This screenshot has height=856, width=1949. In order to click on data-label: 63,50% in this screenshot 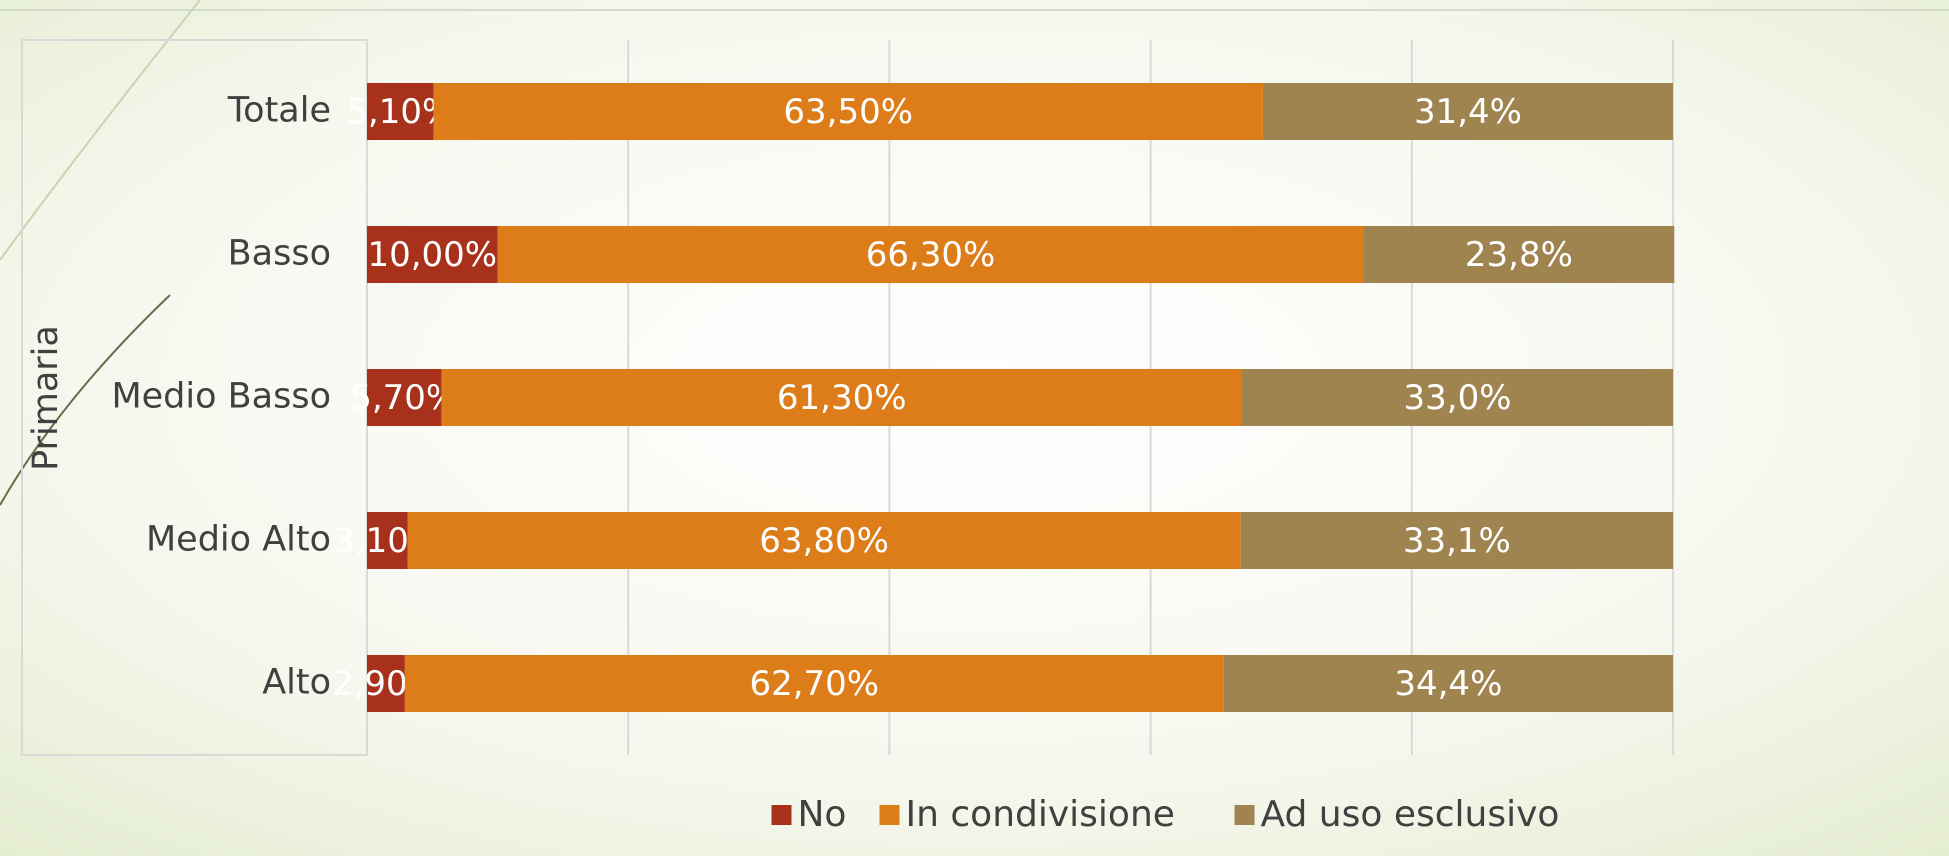, I will do `click(848, 112)`.